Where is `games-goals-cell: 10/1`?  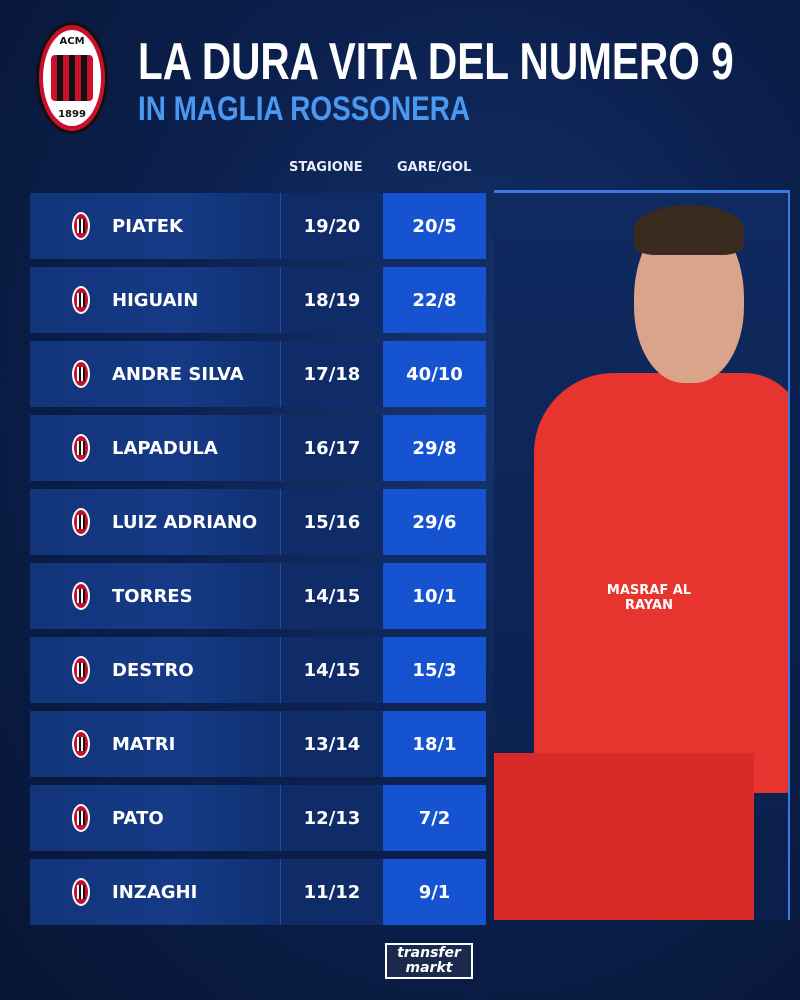 games-goals-cell: 10/1 is located at coordinates (434, 596).